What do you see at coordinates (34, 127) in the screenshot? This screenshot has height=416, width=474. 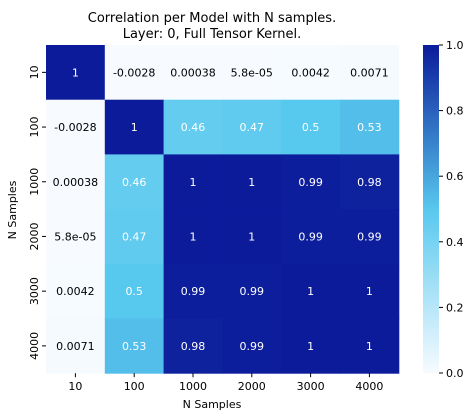 I see `y-tick-label: 100` at bounding box center [34, 127].